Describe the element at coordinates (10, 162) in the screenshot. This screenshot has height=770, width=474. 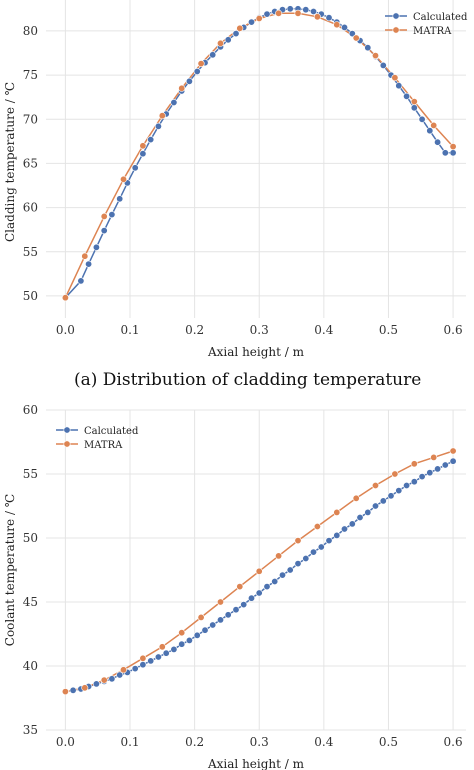
I see `y-axis-label: Cladding temperature / ℃` at that location.